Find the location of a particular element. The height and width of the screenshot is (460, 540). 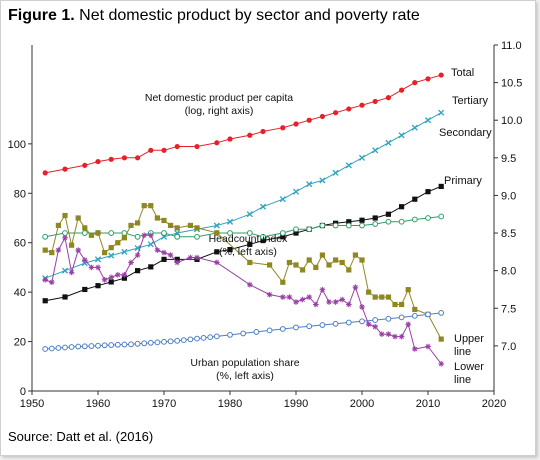

label-secondary: Secondary is located at coordinates (465, 133).